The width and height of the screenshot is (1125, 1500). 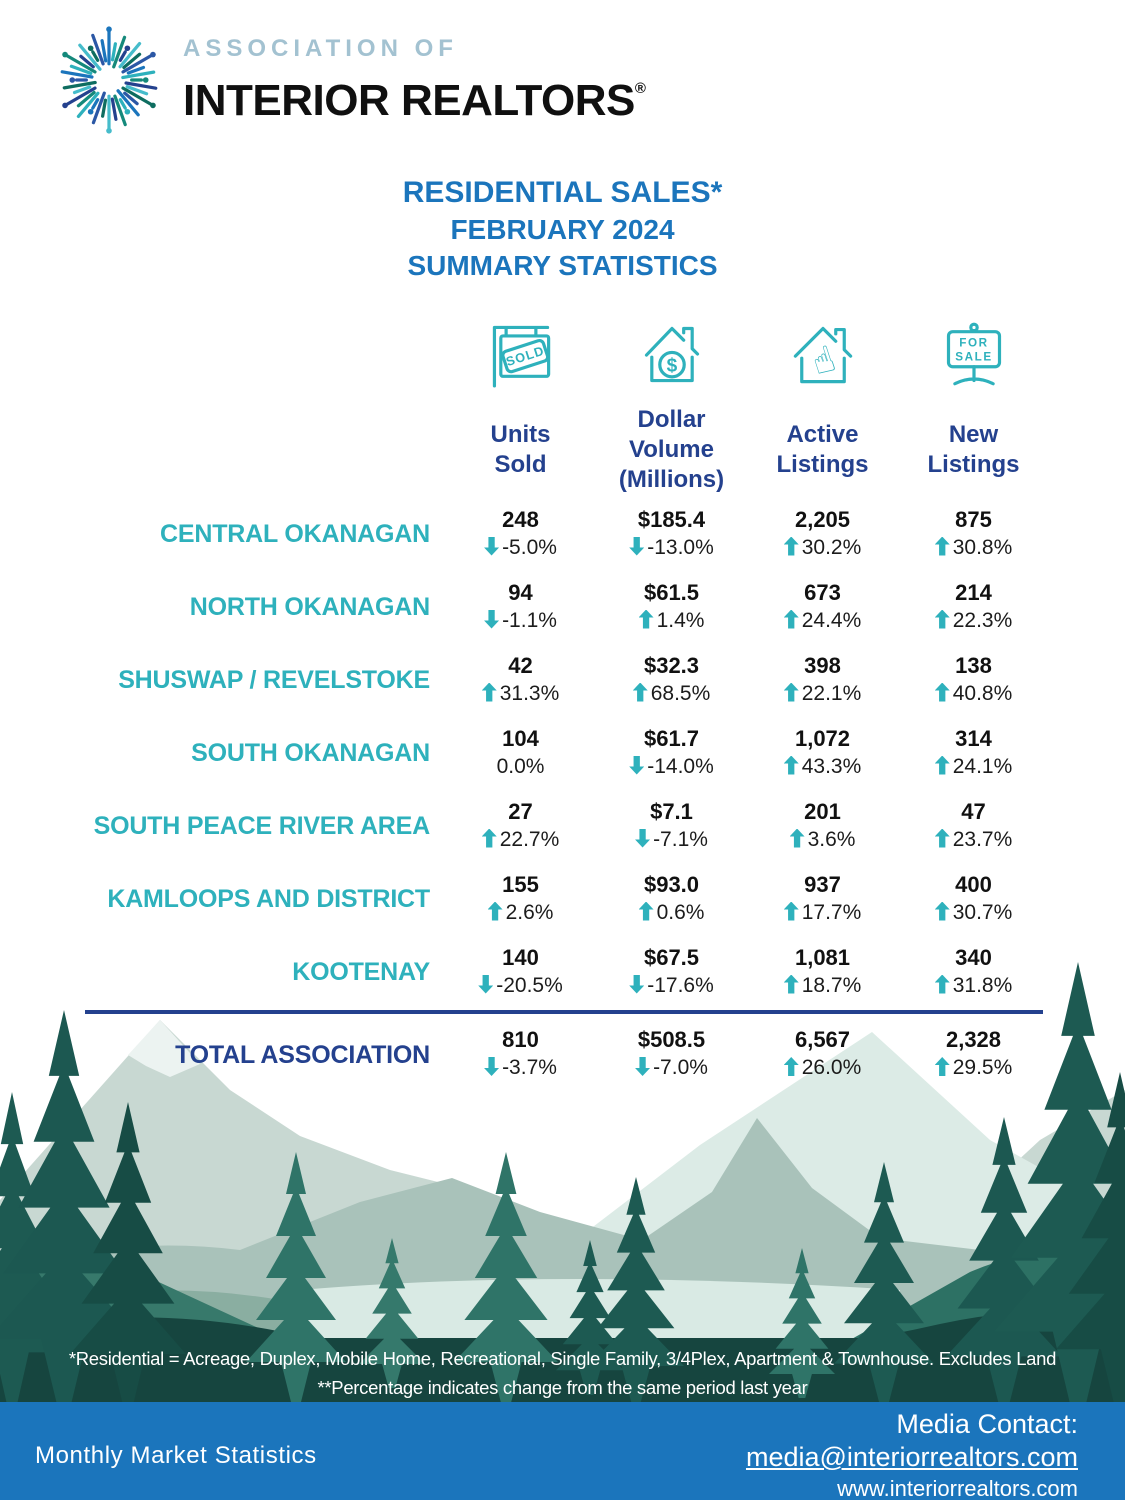 What do you see at coordinates (822, 608) in the screenshot?
I see `stat-cell: 673 24.4%` at bounding box center [822, 608].